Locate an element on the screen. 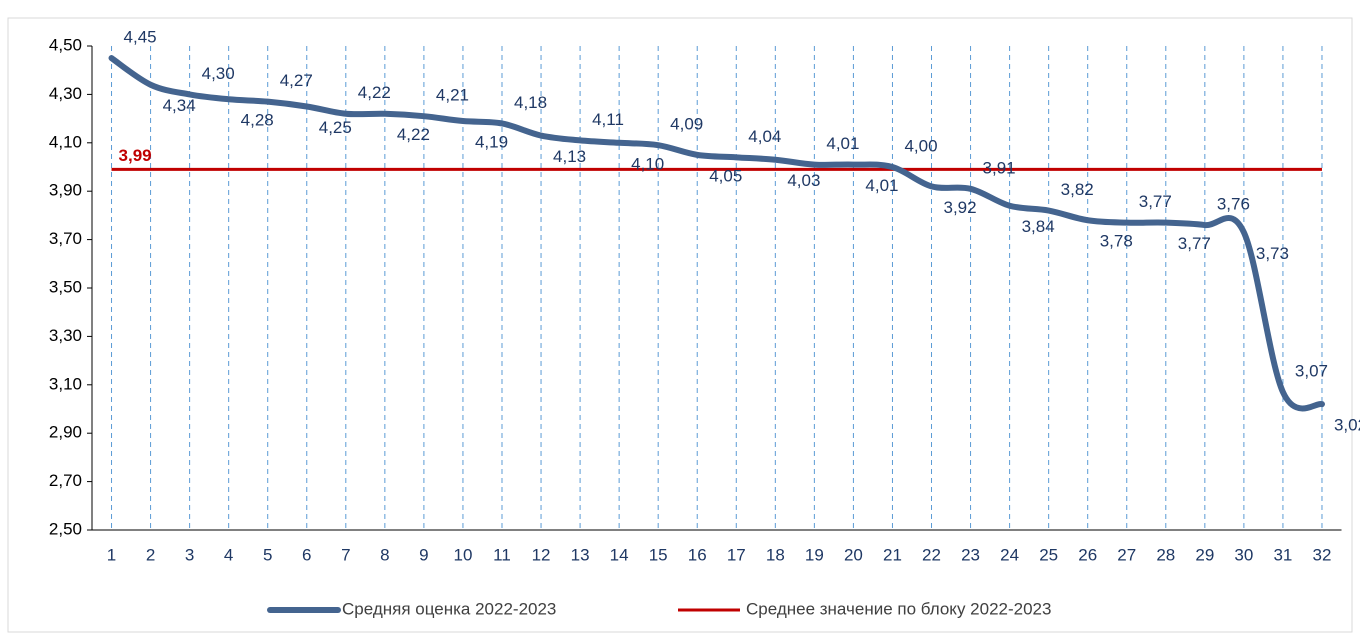  data-label: 4,18 is located at coordinates (530, 102).